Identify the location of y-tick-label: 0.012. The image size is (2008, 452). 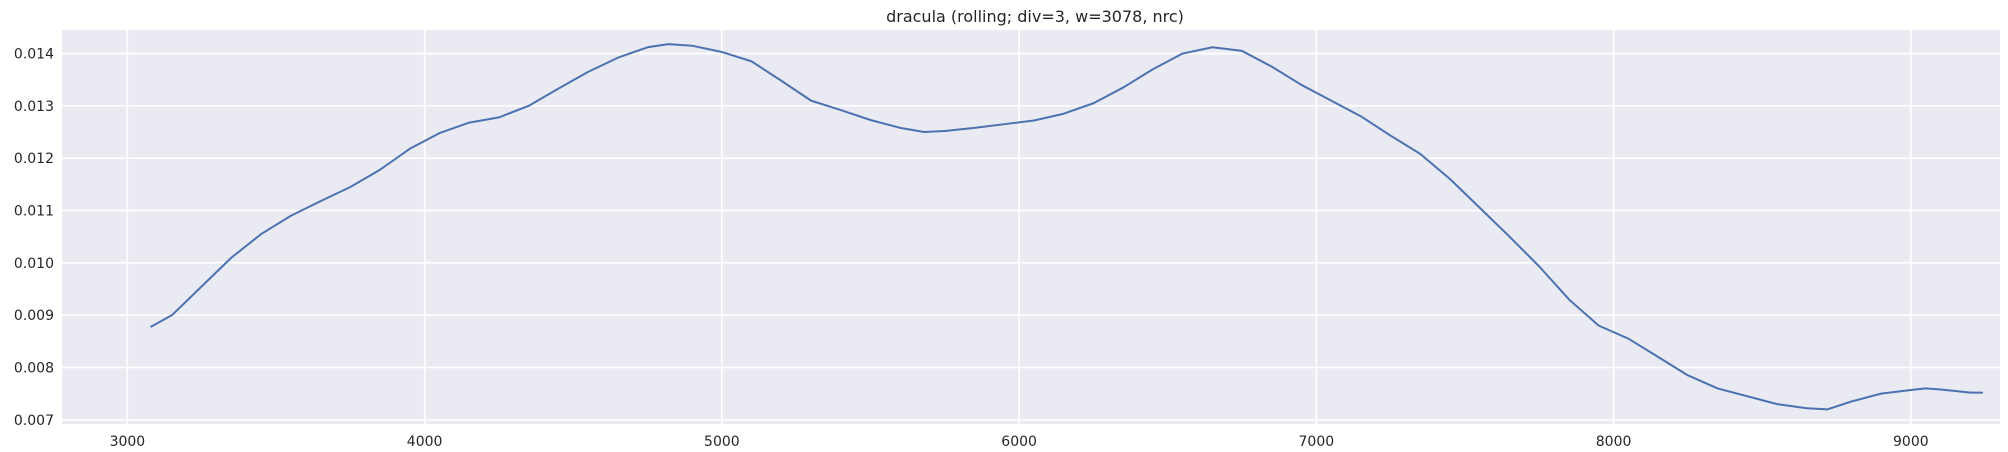
(34, 159).